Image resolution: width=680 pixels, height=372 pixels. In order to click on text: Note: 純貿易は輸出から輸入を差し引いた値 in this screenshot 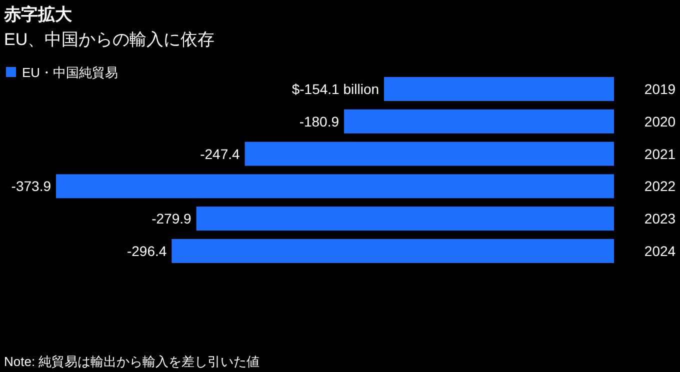, I will do `click(132, 361)`.